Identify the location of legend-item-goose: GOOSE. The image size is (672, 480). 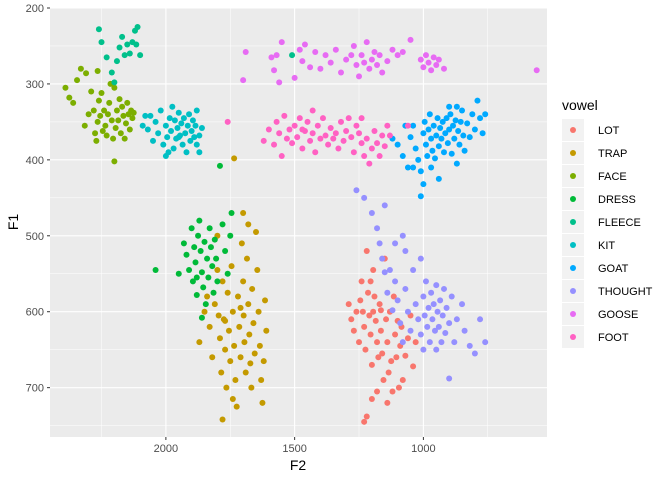
(600, 314).